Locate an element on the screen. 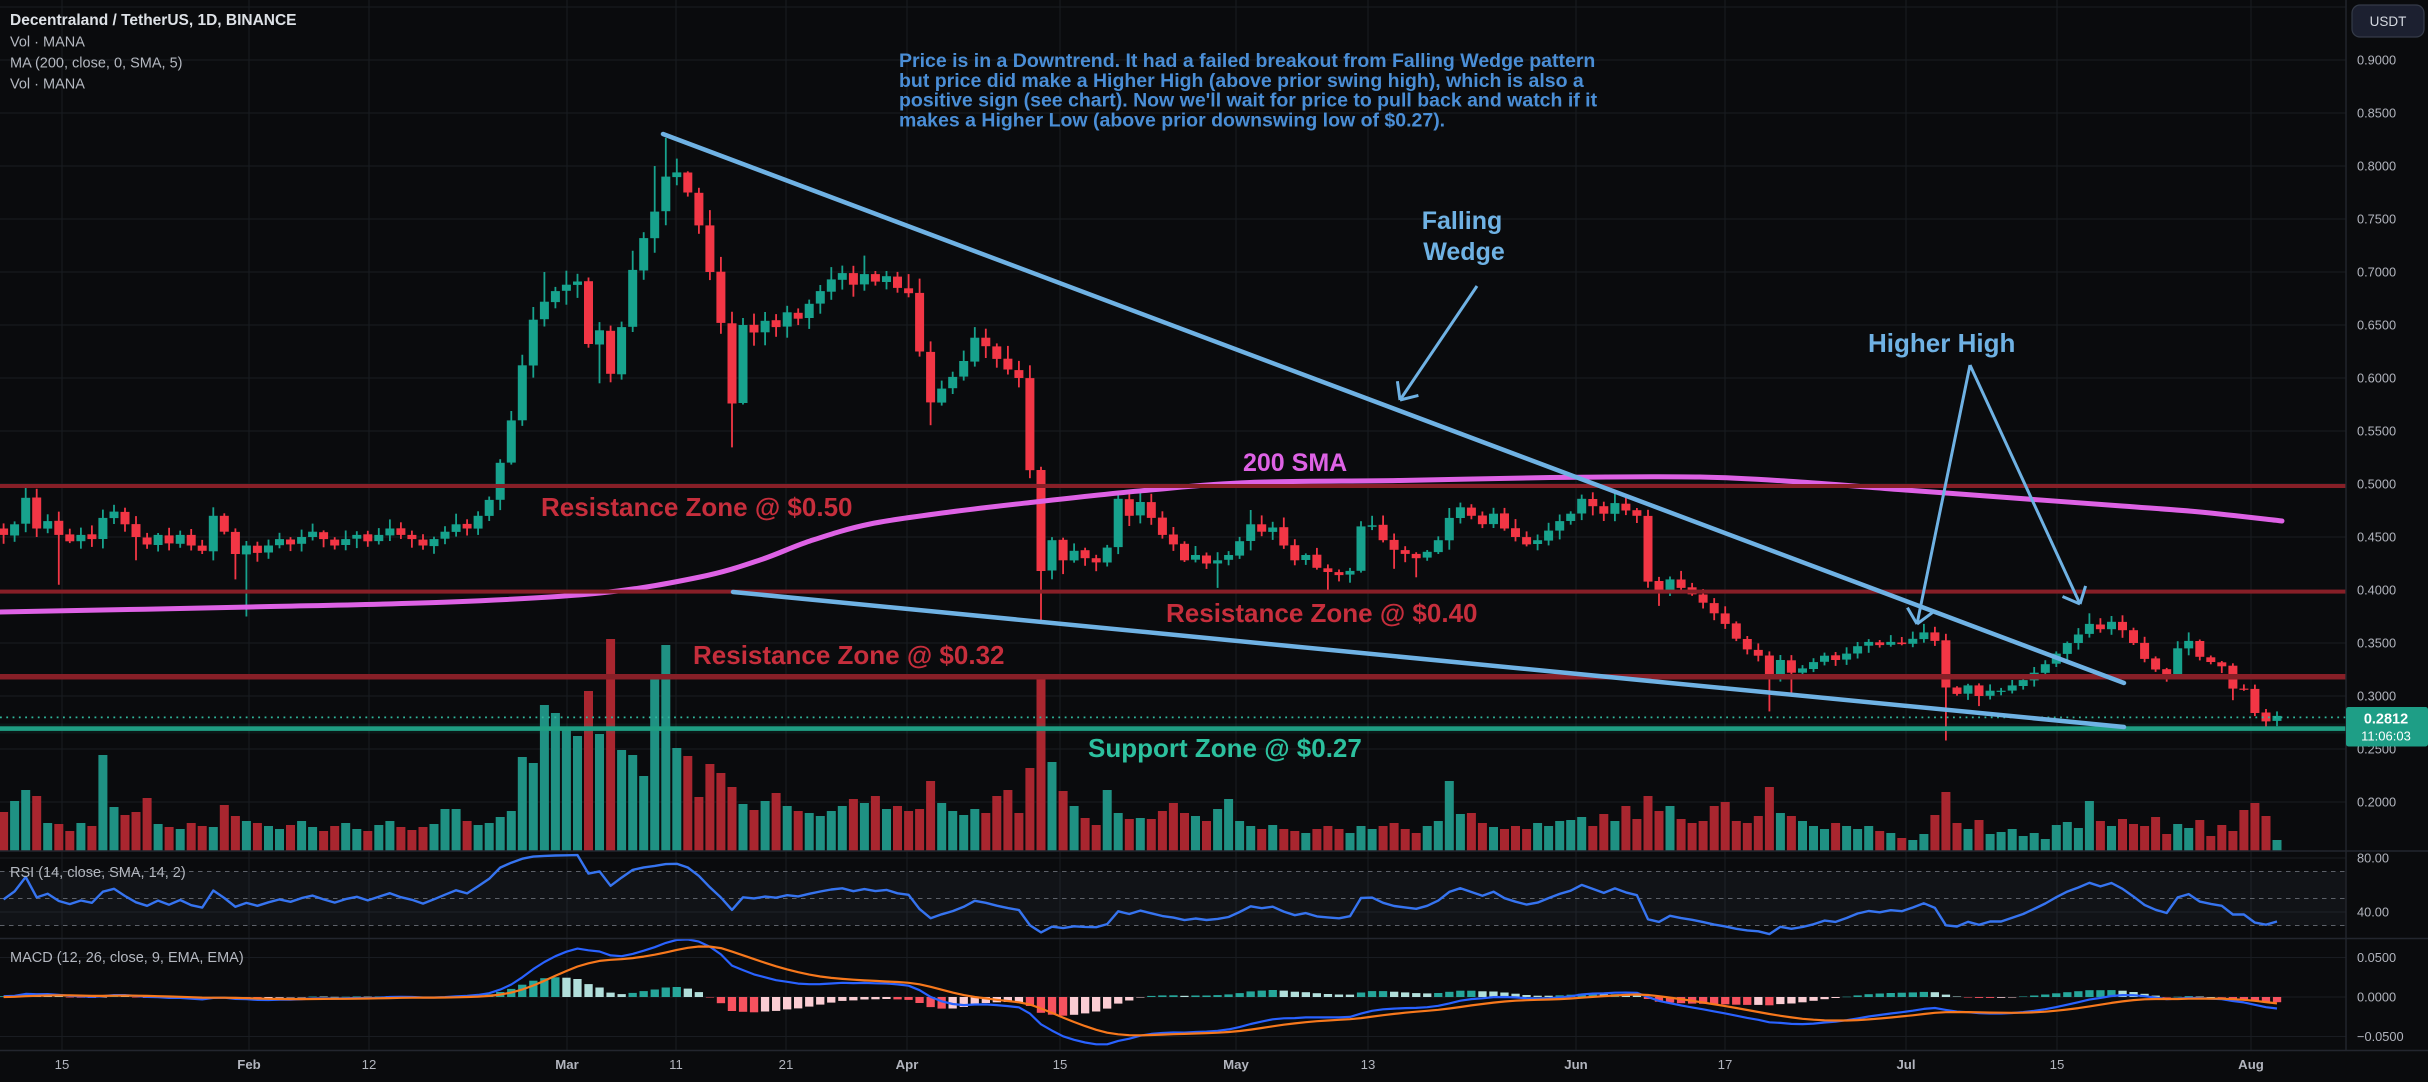 Image resolution: width=2428 pixels, height=1082 pixels. svg-text: Wedge is located at coordinates (1464, 252).